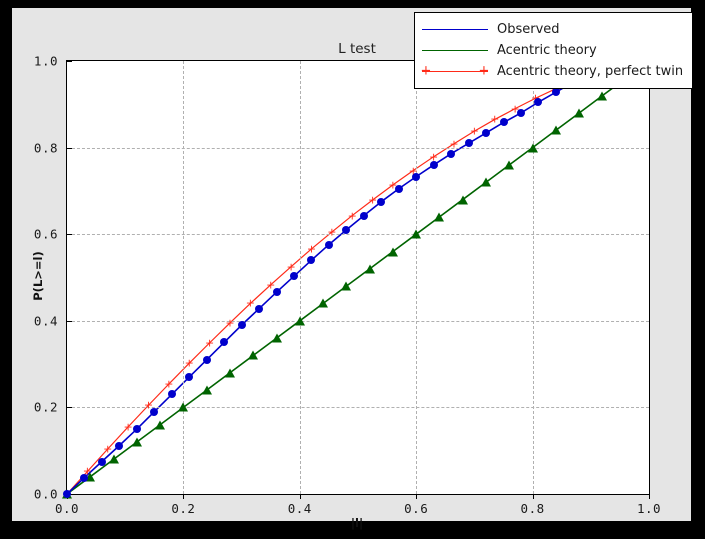  I want to click on legend-label: Acentric theory, so click(547, 50).